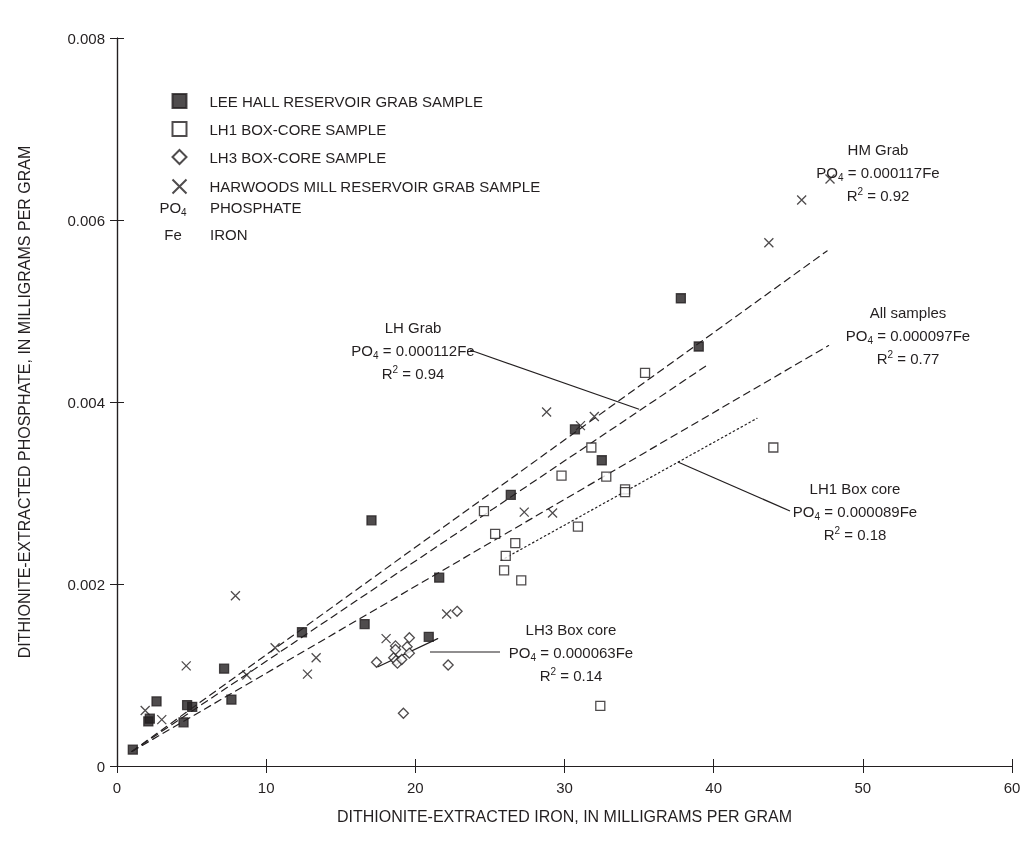 Image resolution: width=1026 pixels, height=843 pixels. What do you see at coordinates (173, 234) in the screenshot?
I see `annotation: Fe` at bounding box center [173, 234].